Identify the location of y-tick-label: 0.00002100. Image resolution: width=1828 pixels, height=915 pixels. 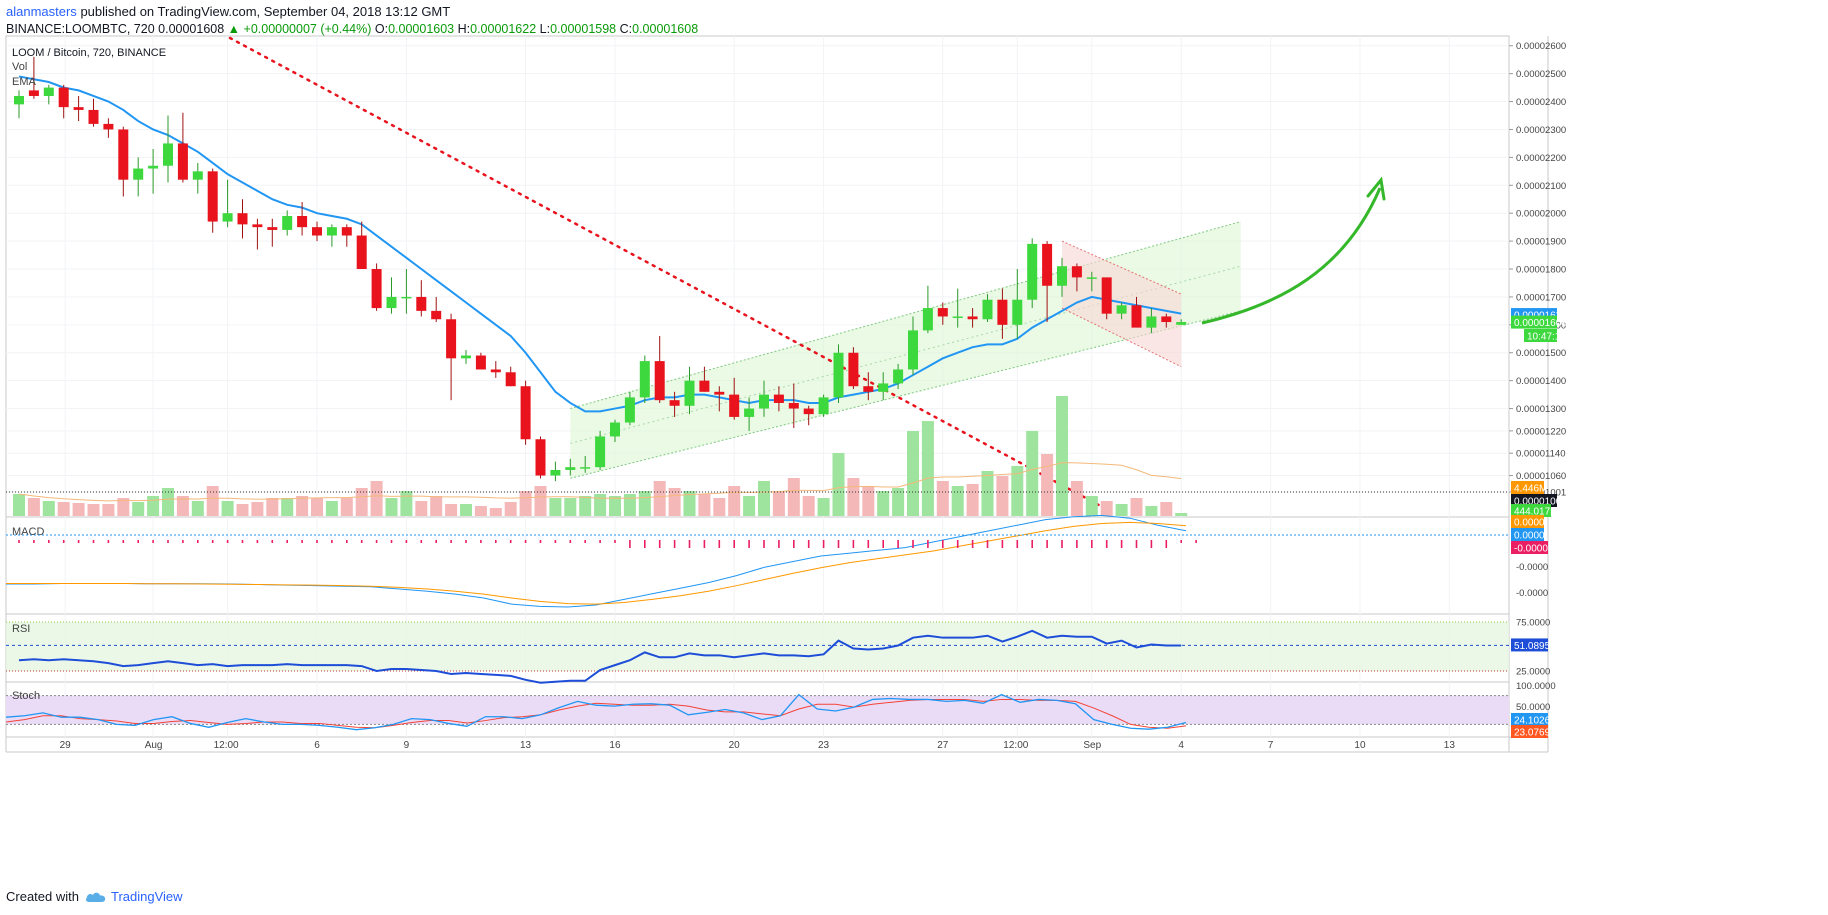
(1541, 186).